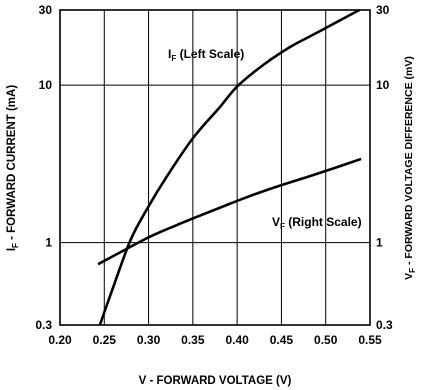  Describe the element at coordinates (46, 10) in the screenshot. I see `y-tick-label-left: 30` at that location.